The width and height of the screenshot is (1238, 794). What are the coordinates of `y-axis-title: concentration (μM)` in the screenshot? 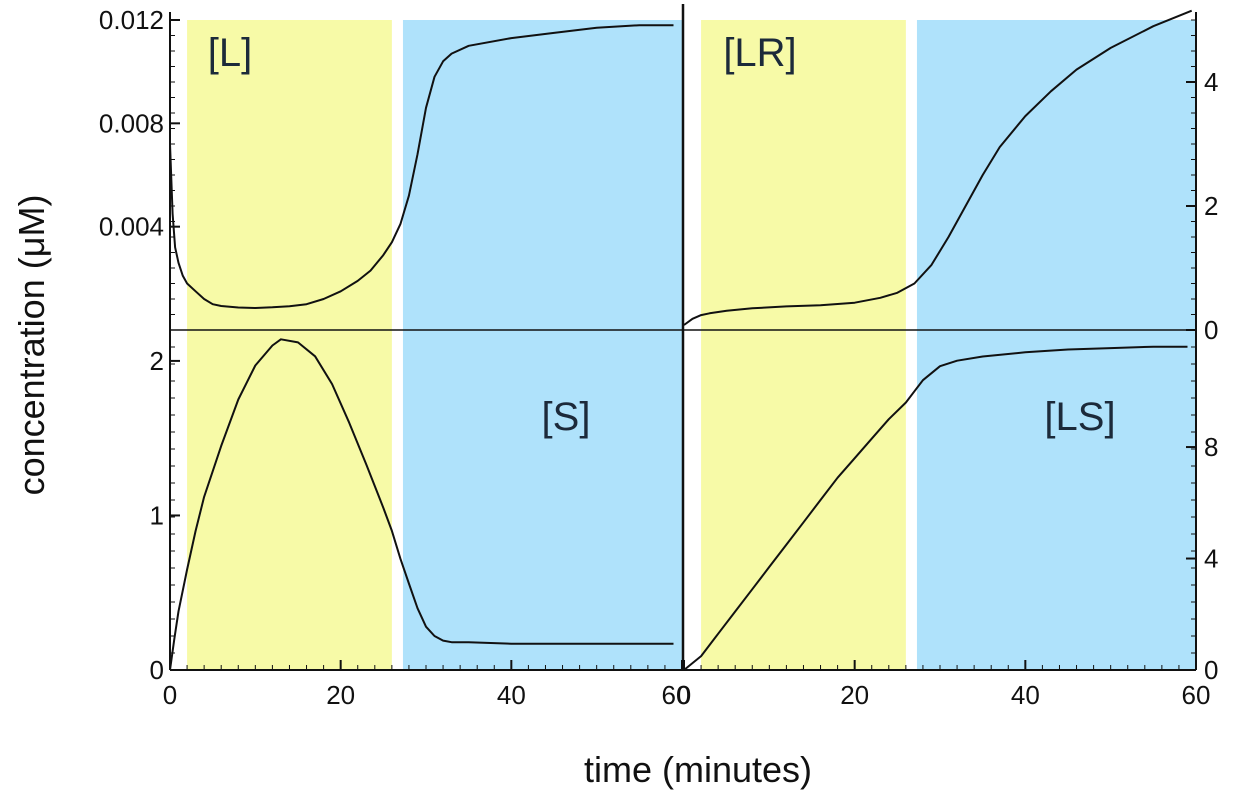 It's located at (31, 345).